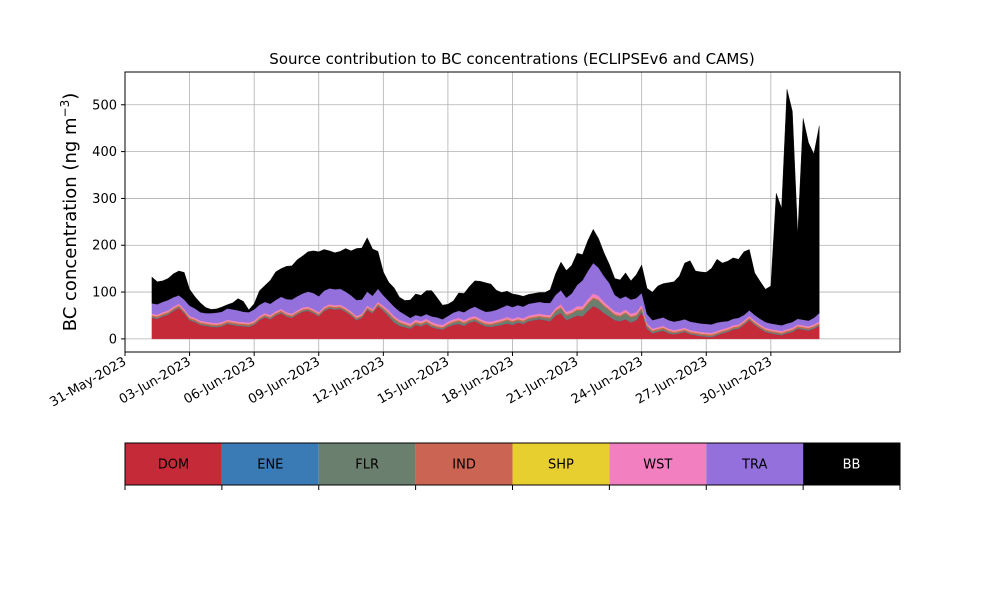 This screenshot has width=1000, height=600. What do you see at coordinates (736, 380) in the screenshot?
I see `x-tick-label: 30-Jun-2023` at bounding box center [736, 380].